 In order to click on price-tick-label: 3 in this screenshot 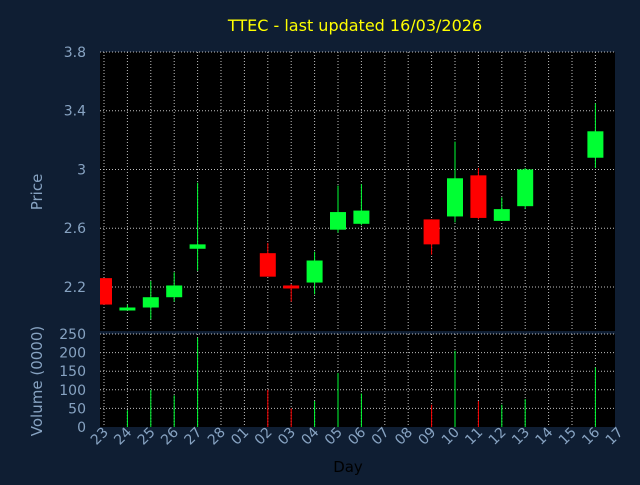, I will do `click(81, 170)`.